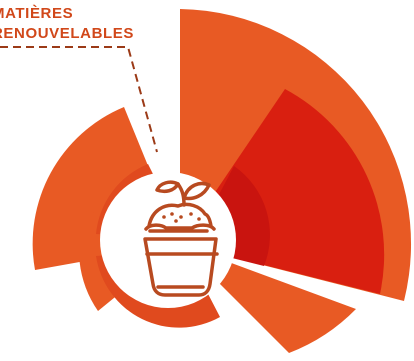  What do you see at coordinates (79, 99) in the screenshot?
I see `label-leader-line` at bounding box center [79, 99].